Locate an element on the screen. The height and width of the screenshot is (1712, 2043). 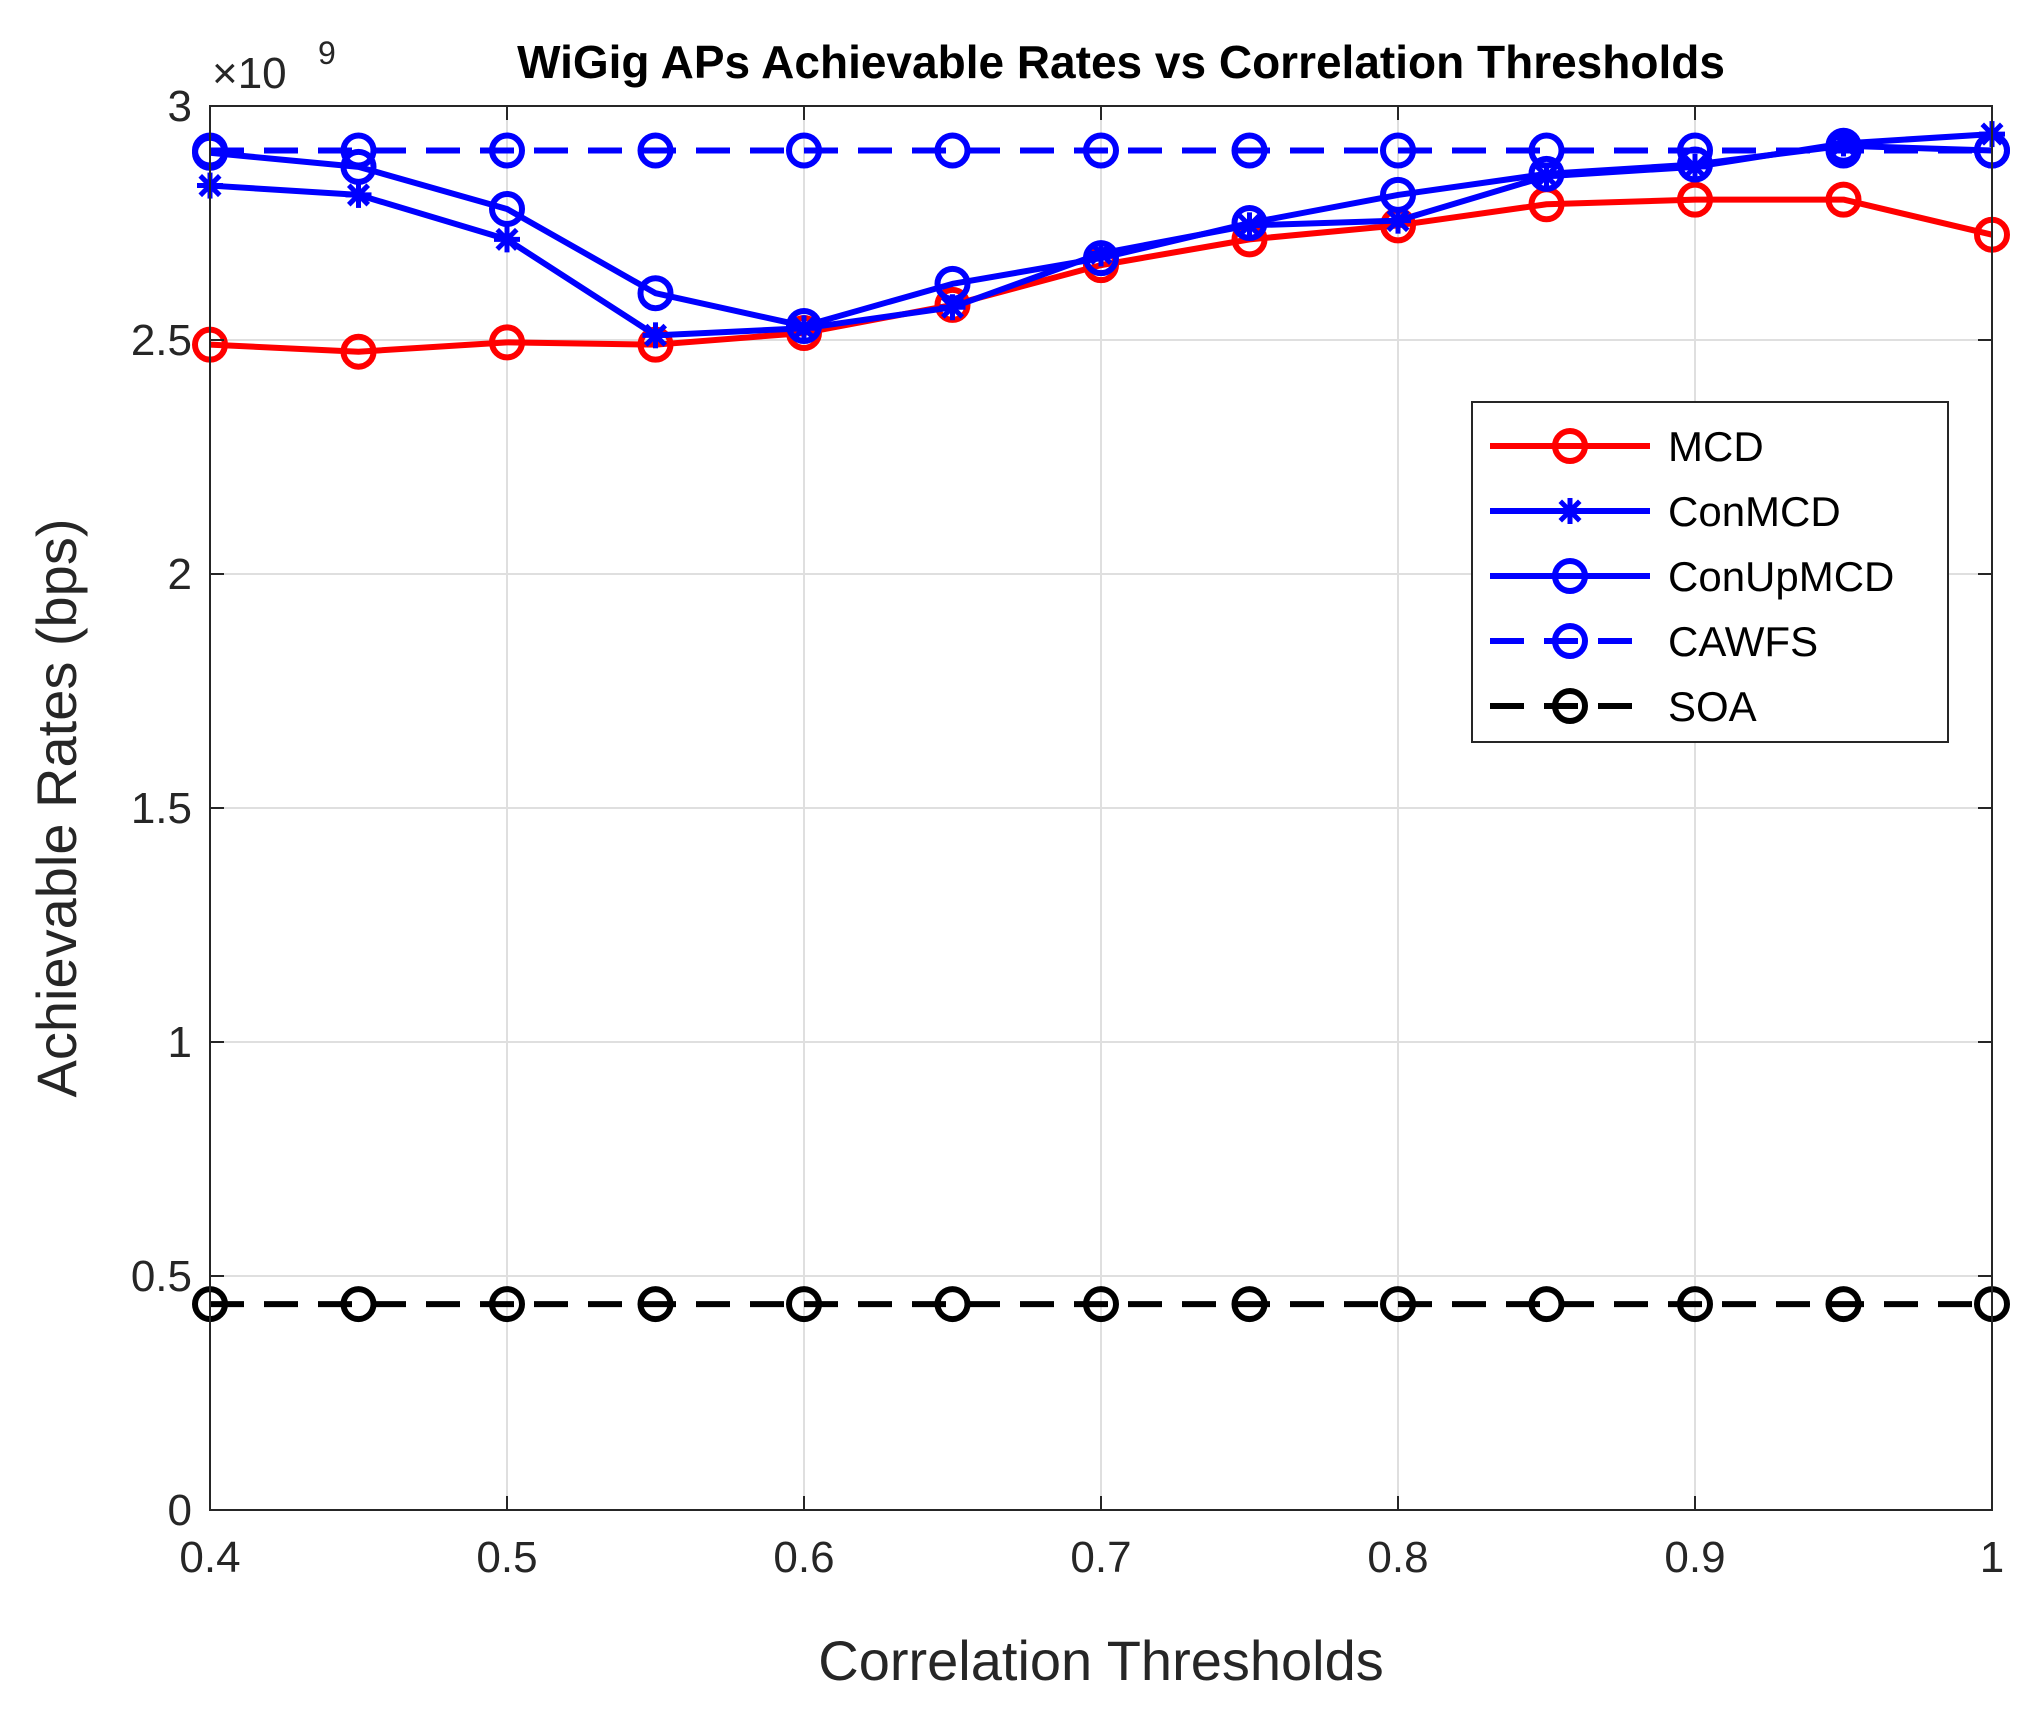
legend-marker-cawfs is located at coordinates (1570, 641).